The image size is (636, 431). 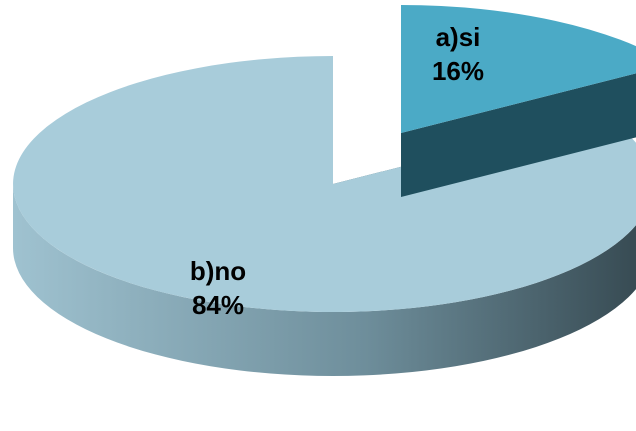 What do you see at coordinates (518, 69) in the screenshot?
I see `slice-a-si-top` at bounding box center [518, 69].